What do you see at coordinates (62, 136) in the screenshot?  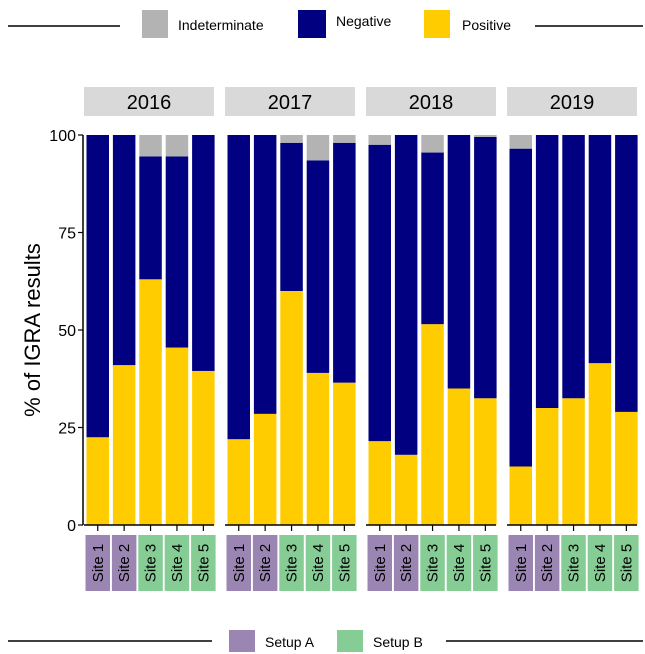 I see `y-tick-label: 100` at bounding box center [62, 136].